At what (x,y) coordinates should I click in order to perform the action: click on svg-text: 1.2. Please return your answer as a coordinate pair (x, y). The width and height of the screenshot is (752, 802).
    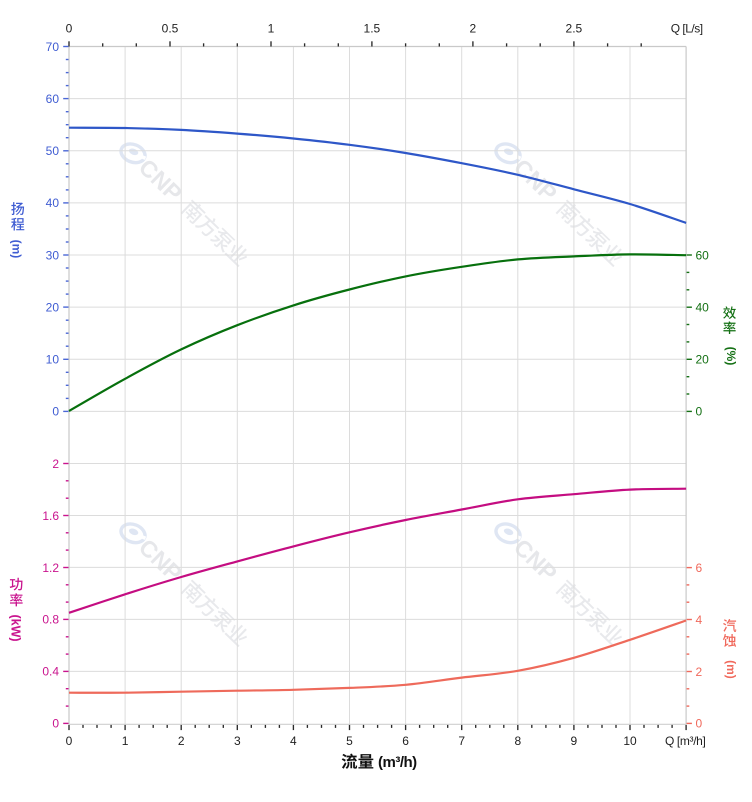
    Looking at the image, I should click on (50, 568).